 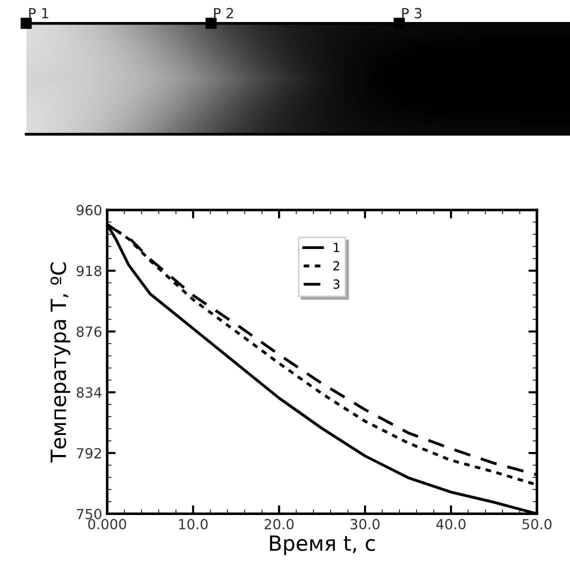 I want to click on x-tick-label: 0.000, so click(x=107, y=524).